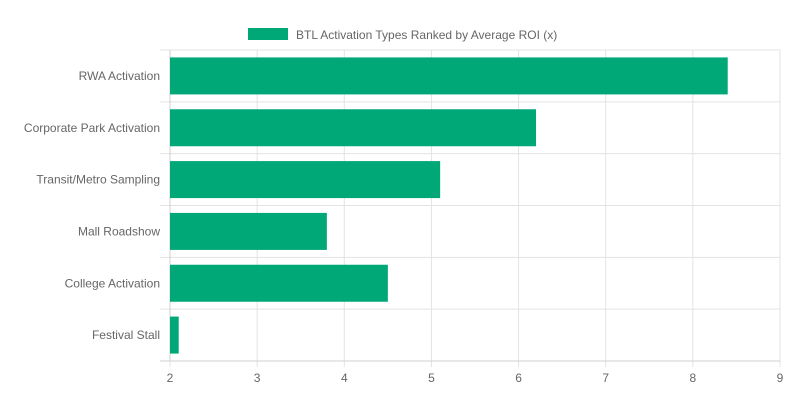 The image size is (800, 415). I want to click on y-axis-category-label: Corporate Park Activation, so click(92, 128).